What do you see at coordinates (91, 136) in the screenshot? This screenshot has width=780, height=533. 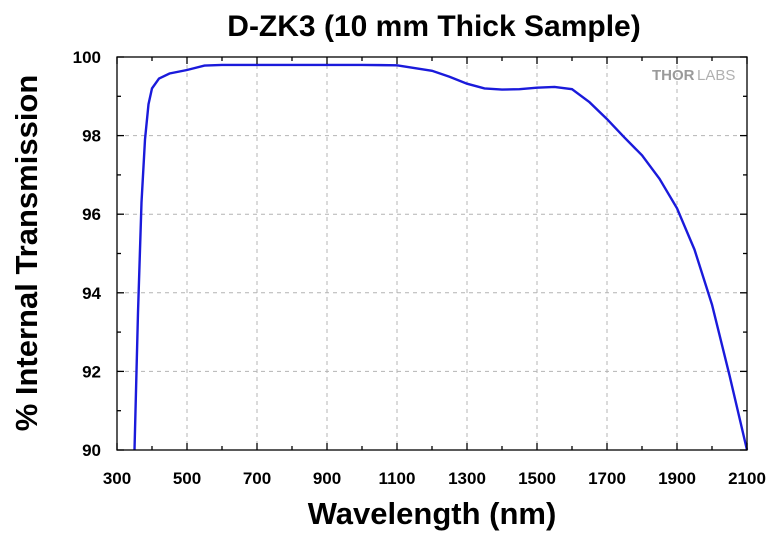 I see `y-tick-label-98: 98` at bounding box center [91, 136].